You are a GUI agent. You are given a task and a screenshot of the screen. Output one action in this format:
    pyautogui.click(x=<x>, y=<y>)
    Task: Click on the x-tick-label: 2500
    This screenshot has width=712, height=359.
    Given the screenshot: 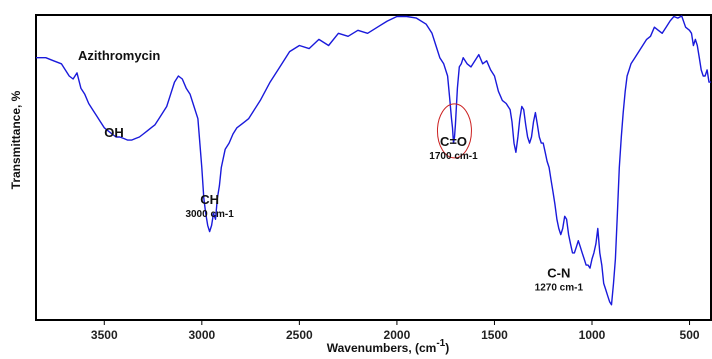 What is the action you would take?
    pyautogui.click(x=299, y=335)
    